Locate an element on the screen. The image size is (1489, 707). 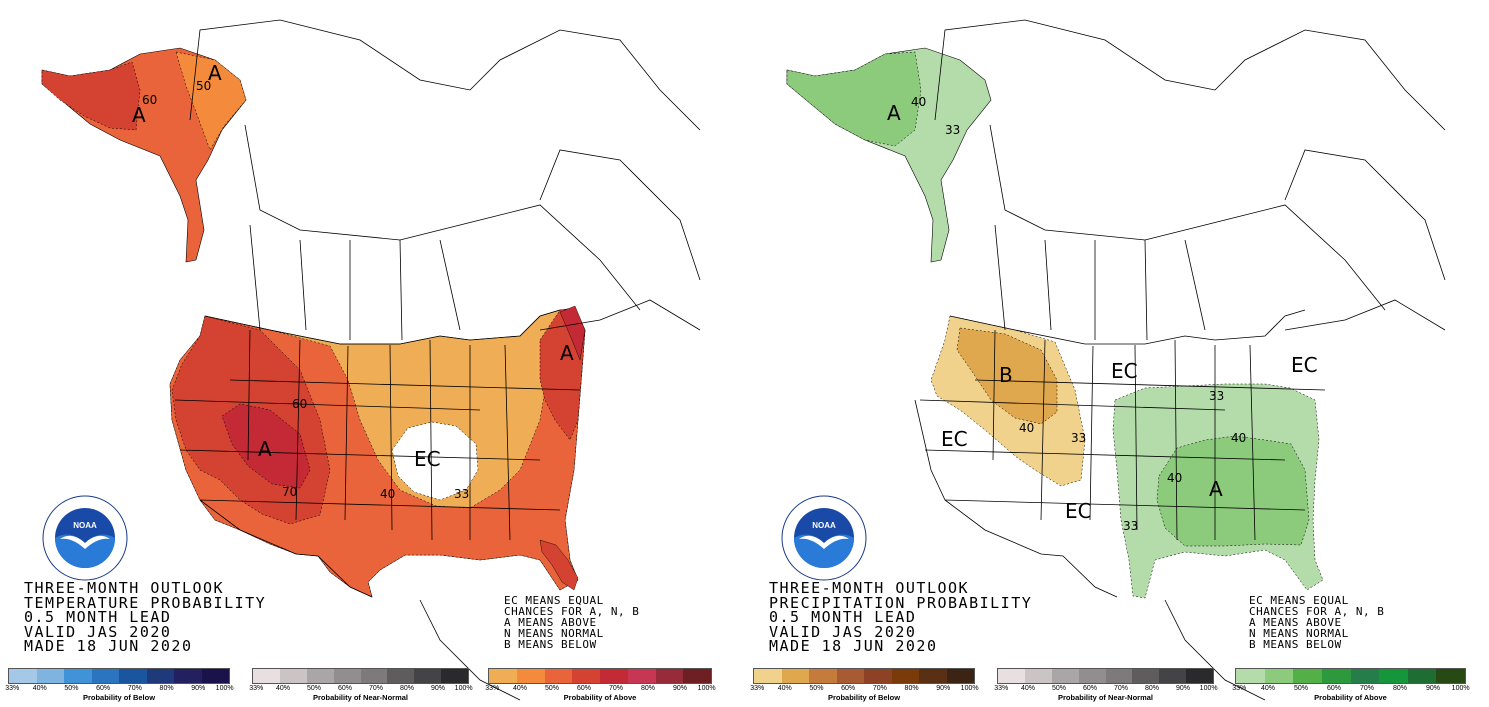
temp-label-alaska-60: 60 is located at coordinates (149, 100).